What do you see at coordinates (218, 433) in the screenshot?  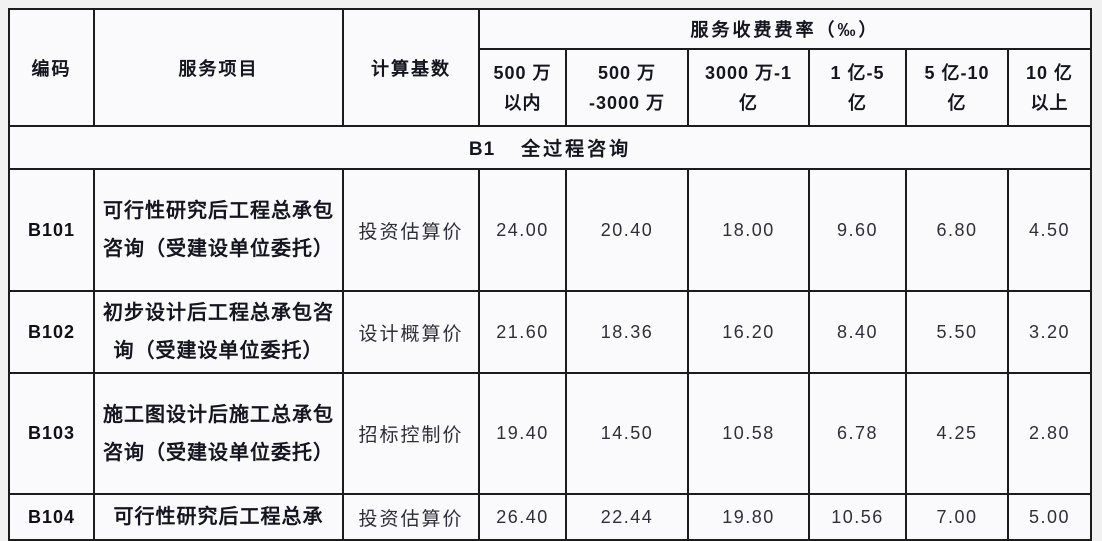 I see `row-service: 施工图设计后施工总承包咨询（受建设单位委托）` at bounding box center [218, 433].